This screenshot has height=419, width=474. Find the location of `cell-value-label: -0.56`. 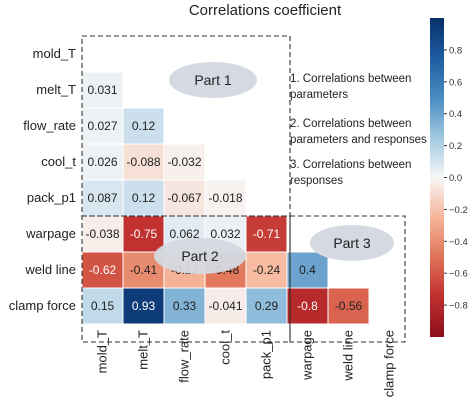

cell-value-label: -0.56 is located at coordinates (349, 306).